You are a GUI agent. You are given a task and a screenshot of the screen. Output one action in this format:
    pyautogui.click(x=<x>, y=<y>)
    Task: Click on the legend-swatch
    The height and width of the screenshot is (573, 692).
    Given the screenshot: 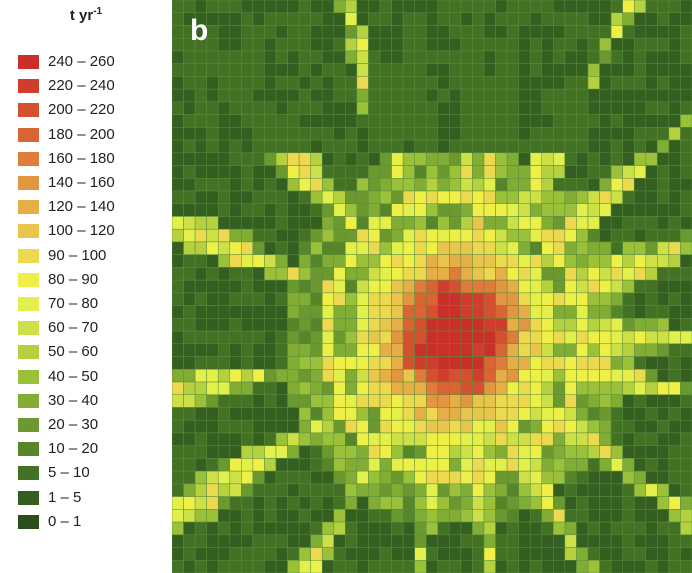 What is the action you would take?
    pyautogui.click(x=28, y=304)
    